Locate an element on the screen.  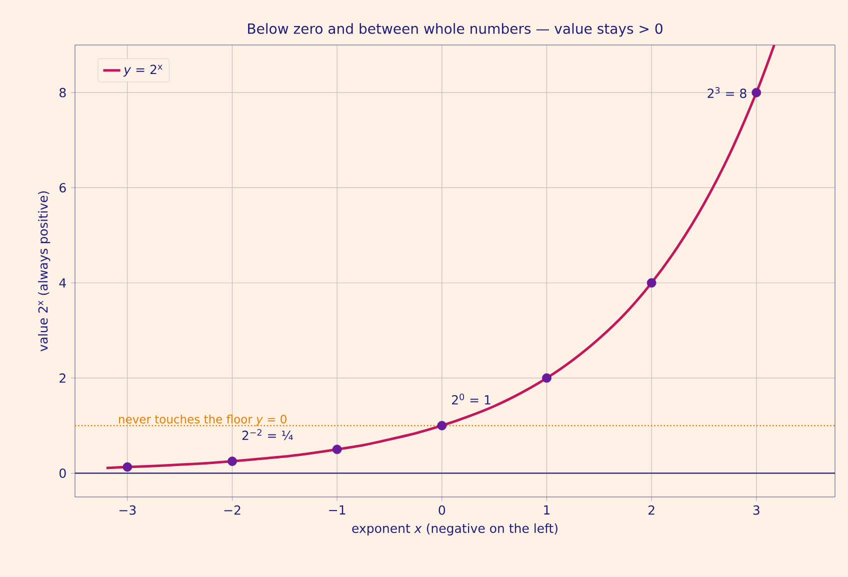
y-axis-title: value 2$^{x}$ (always positive) is located at coordinates (44, 271).